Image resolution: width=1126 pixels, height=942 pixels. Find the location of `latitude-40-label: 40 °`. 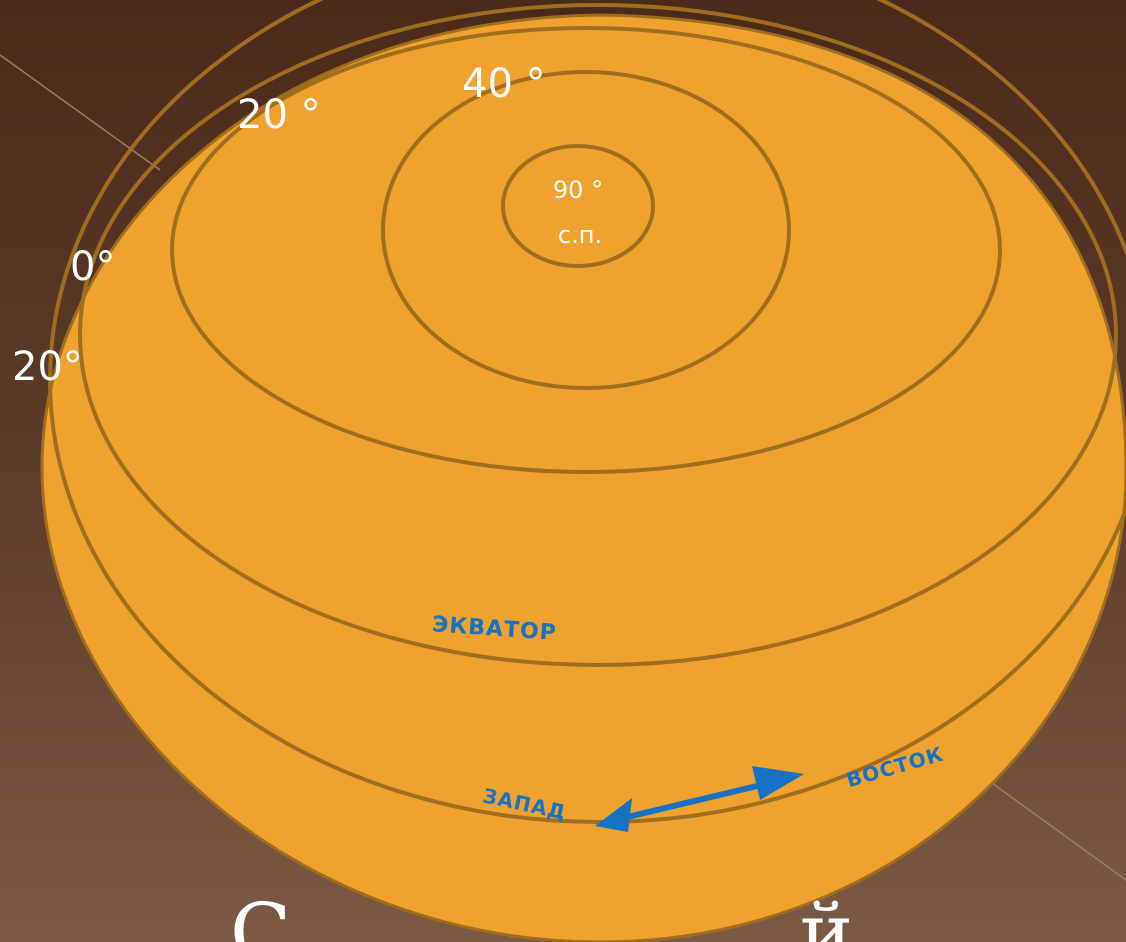

latitude-40-label: 40 ° is located at coordinates (504, 84).